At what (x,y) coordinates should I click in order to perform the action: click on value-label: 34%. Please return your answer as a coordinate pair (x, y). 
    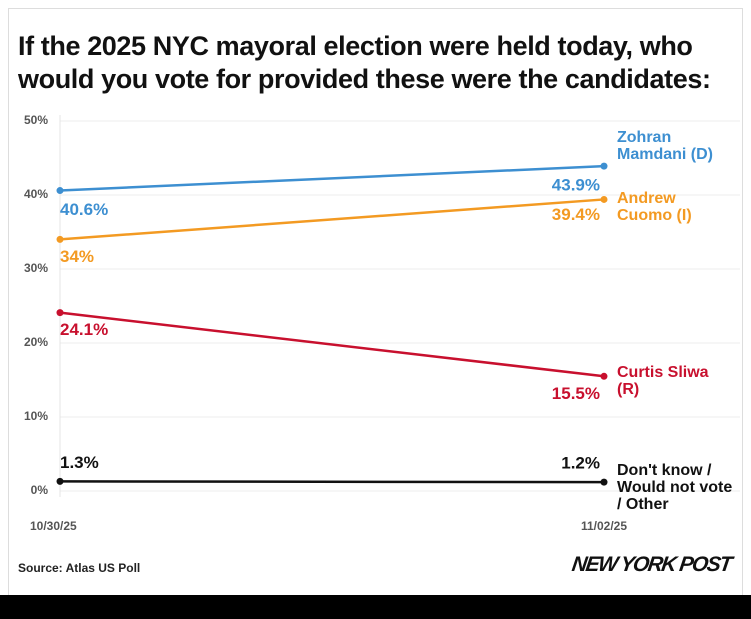
    Looking at the image, I should click on (77, 256).